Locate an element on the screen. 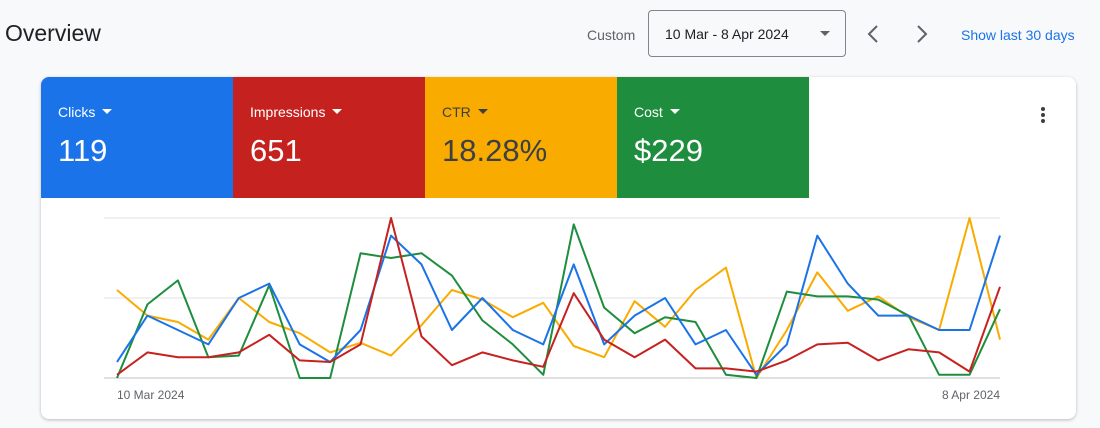  metric-name: CTR is located at coordinates (456, 112).